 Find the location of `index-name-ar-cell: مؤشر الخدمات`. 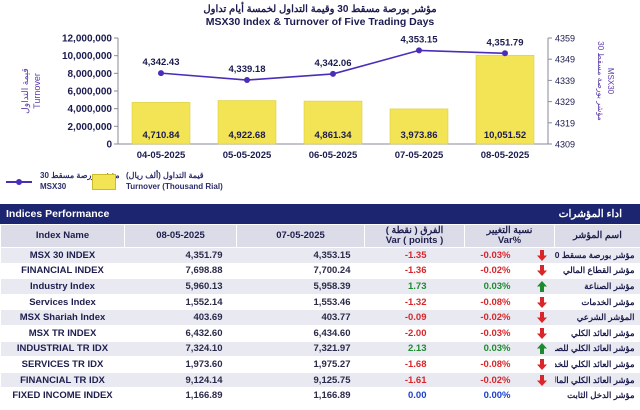

index-name-ar-cell: مؤشر الخدمات is located at coordinates (597, 301).